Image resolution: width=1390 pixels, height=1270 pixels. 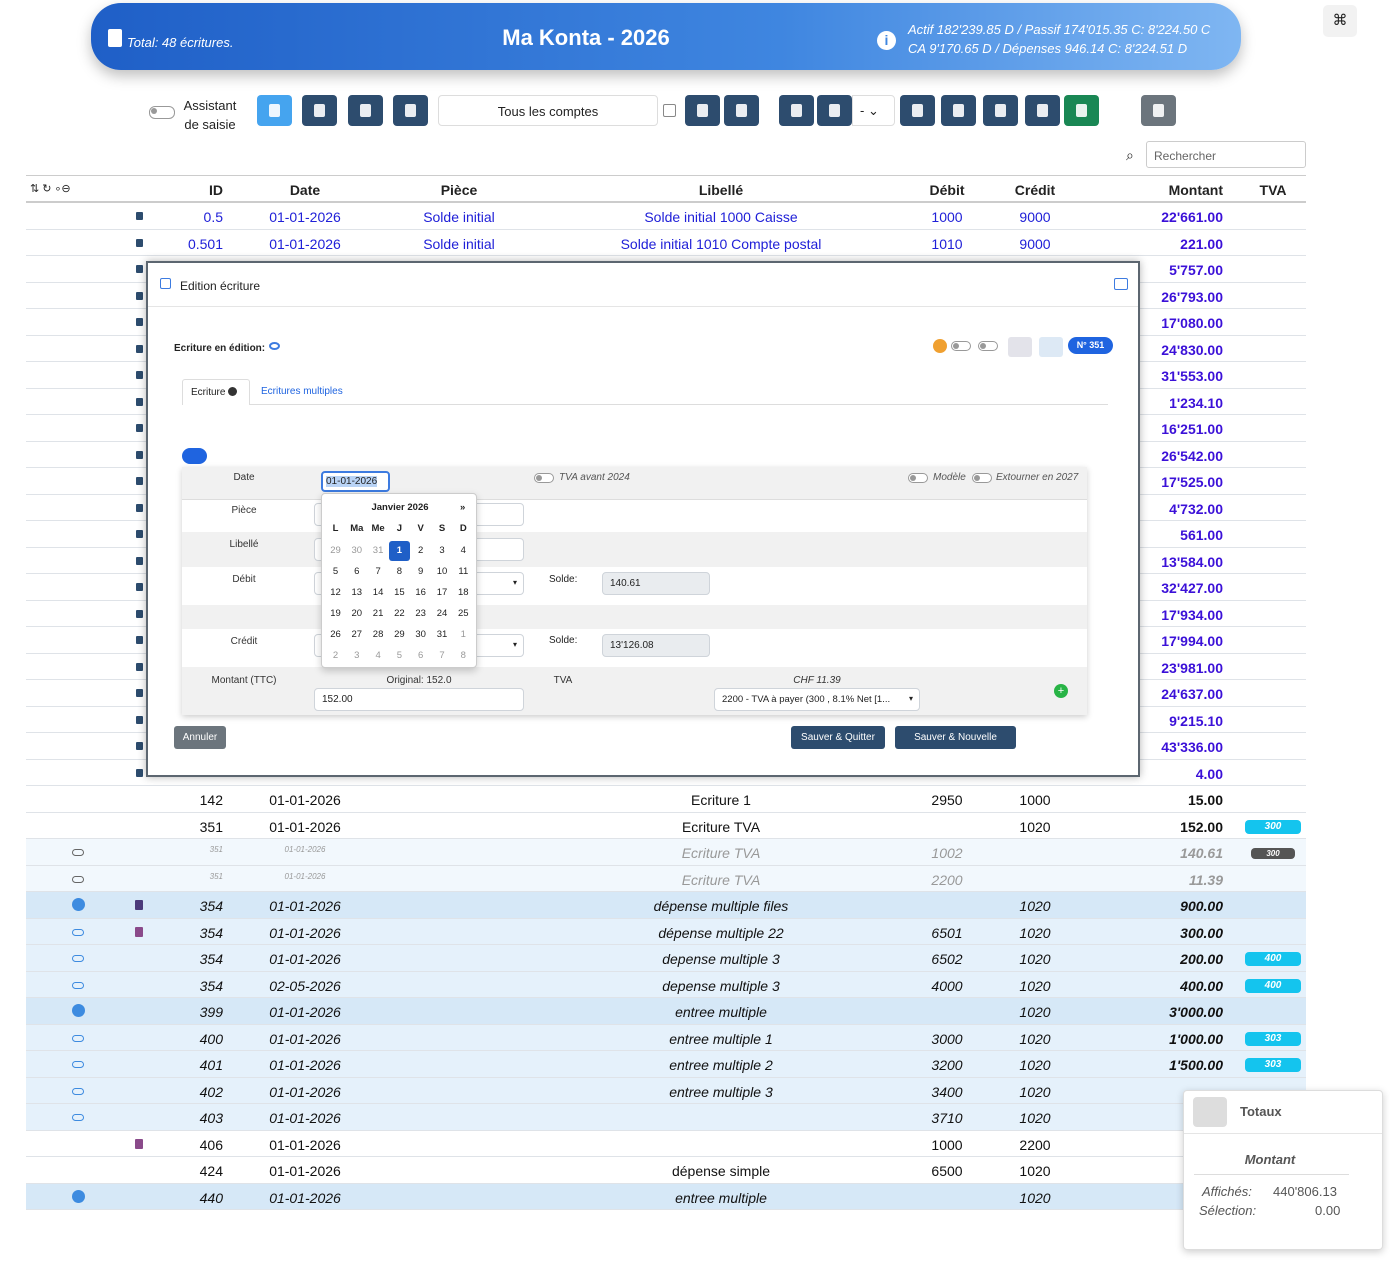 I want to click on day: 20, so click(x=357, y=613).